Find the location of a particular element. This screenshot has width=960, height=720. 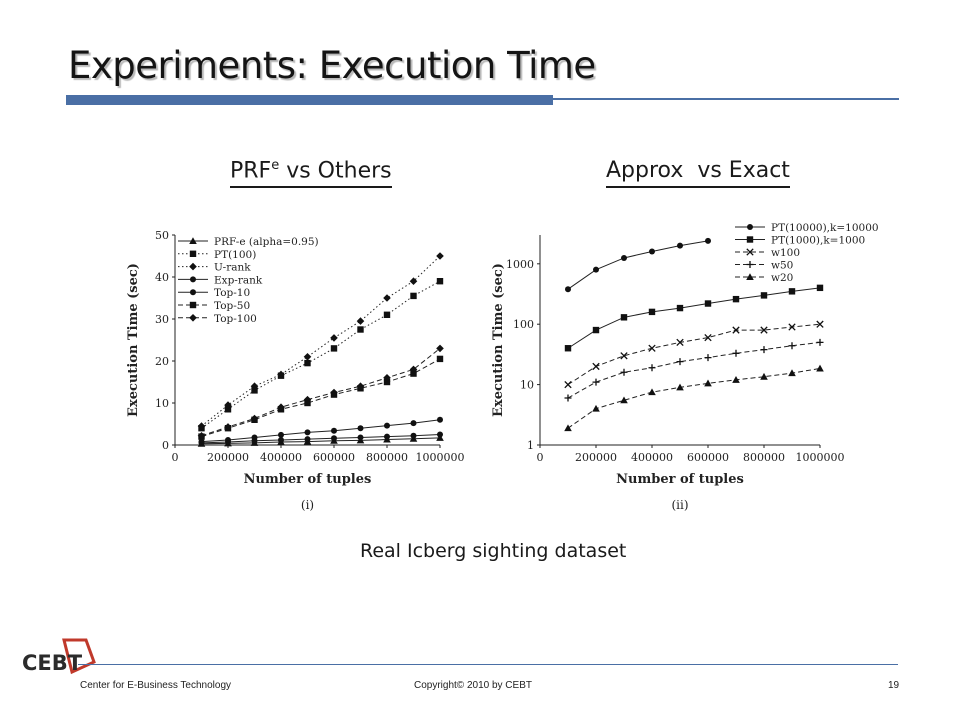

subtitle-left-rest: vs Others is located at coordinates (335, 171).